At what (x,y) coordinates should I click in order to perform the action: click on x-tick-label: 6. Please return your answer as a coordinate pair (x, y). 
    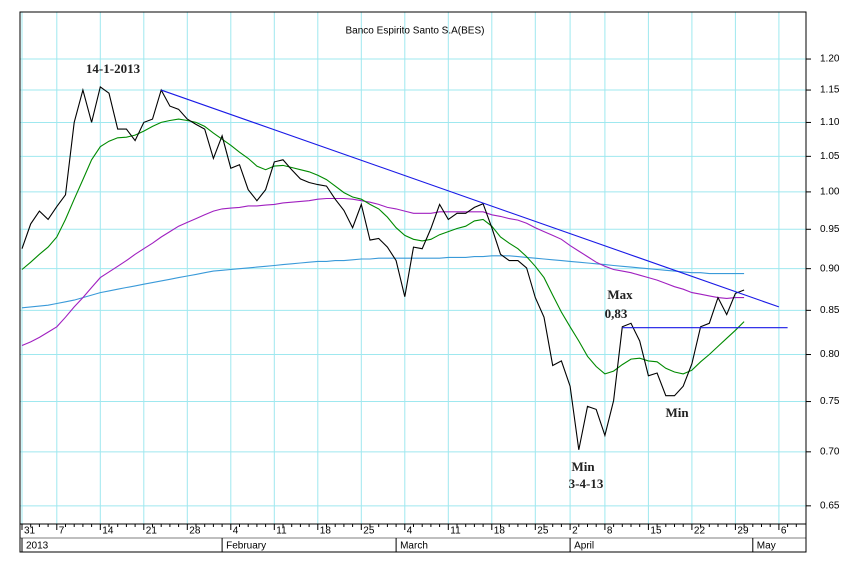
    Looking at the image, I should click on (784, 531).